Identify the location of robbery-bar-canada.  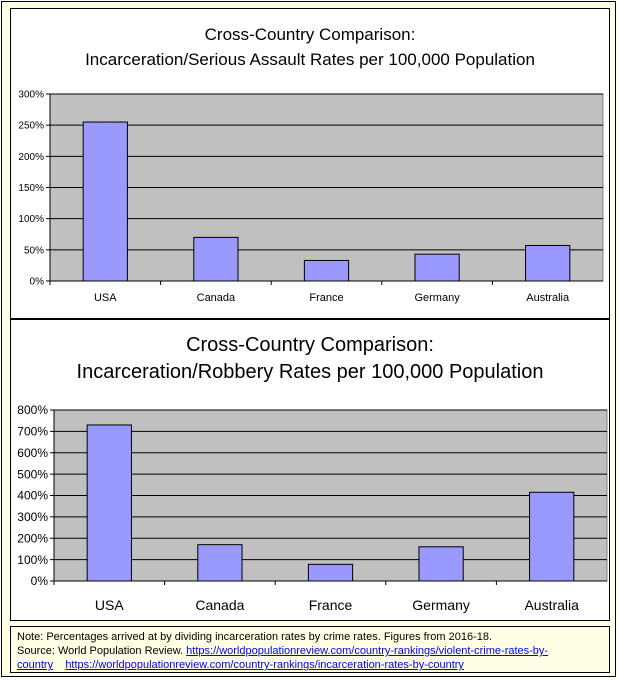
(220, 563).